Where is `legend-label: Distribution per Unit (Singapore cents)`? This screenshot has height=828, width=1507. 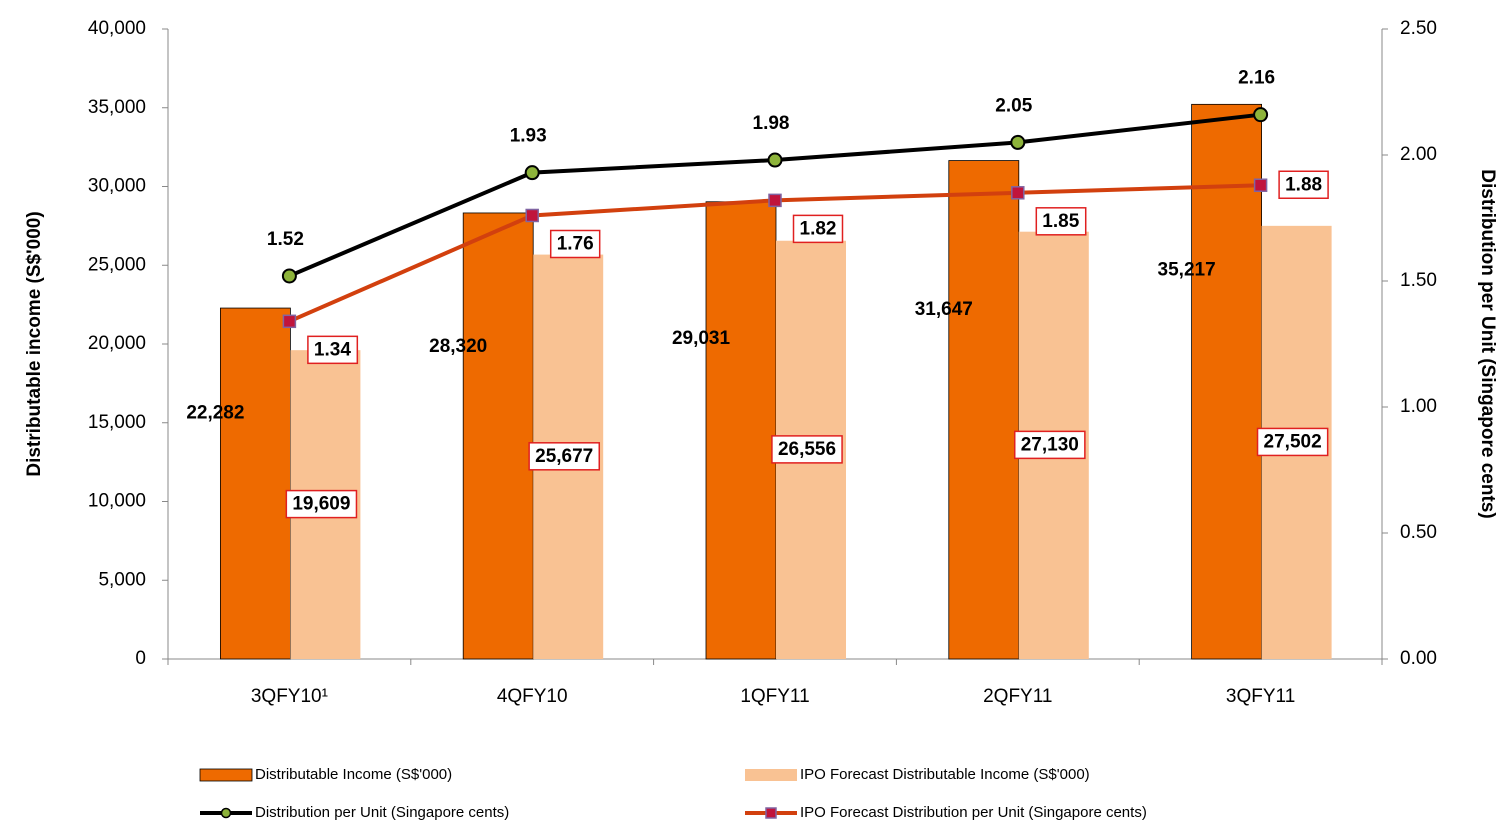
legend-label: Distribution per Unit (Singapore cents) is located at coordinates (382, 812).